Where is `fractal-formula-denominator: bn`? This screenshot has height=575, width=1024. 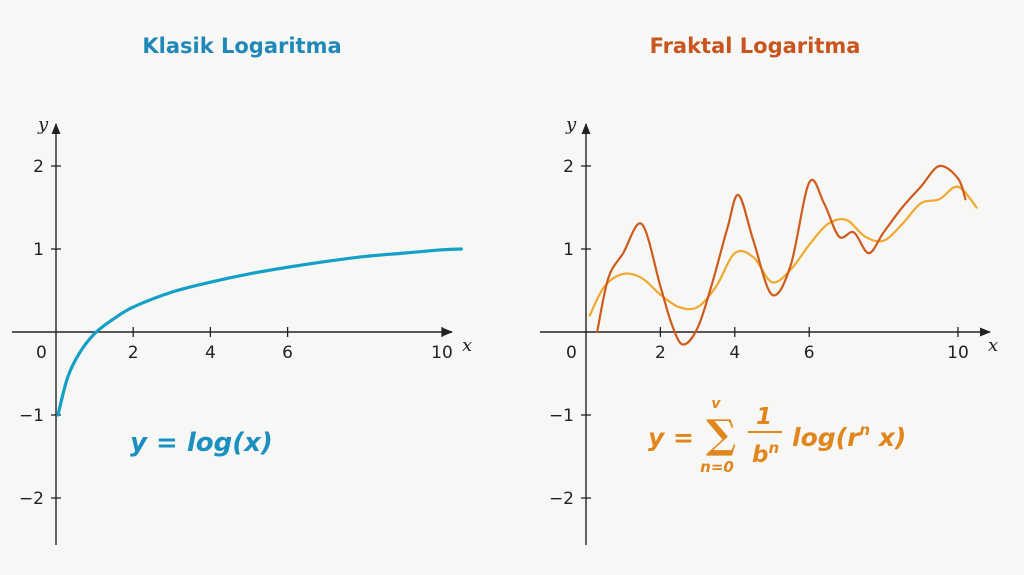 fractal-formula-denominator: bn is located at coordinates (765, 453).